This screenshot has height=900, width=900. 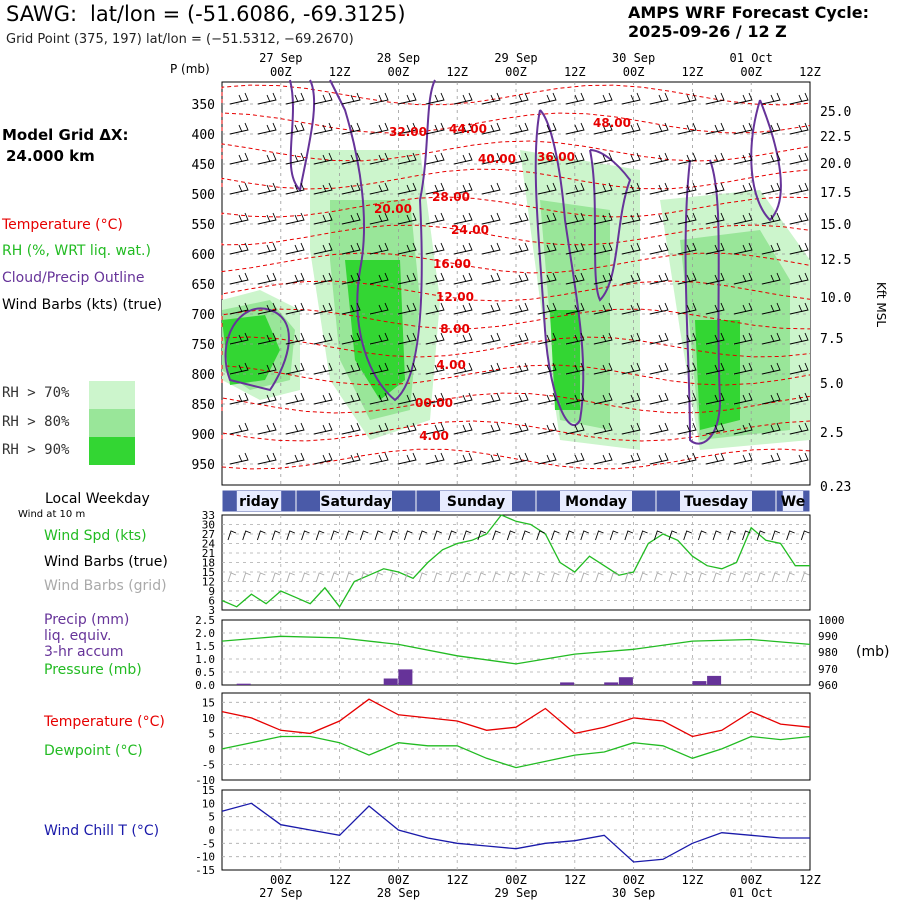 What do you see at coordinates (208, 803) in the screenshot?
I see `chill-panel-ytick: 10` at bounding box center [208, 803].